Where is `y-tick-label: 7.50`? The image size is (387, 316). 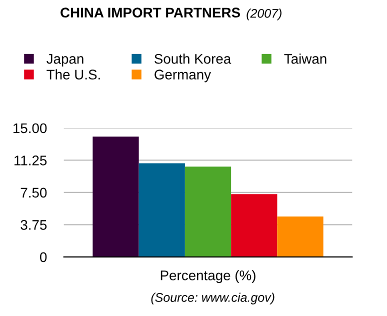 y-tick-label: 7.50 is located at coordinates (33, 193).